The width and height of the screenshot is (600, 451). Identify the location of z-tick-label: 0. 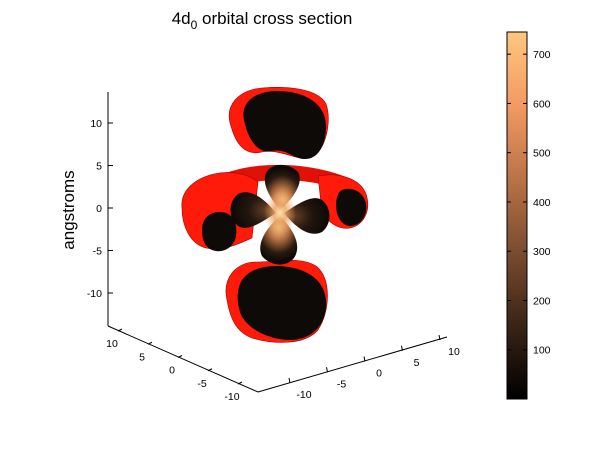
(99, 209).